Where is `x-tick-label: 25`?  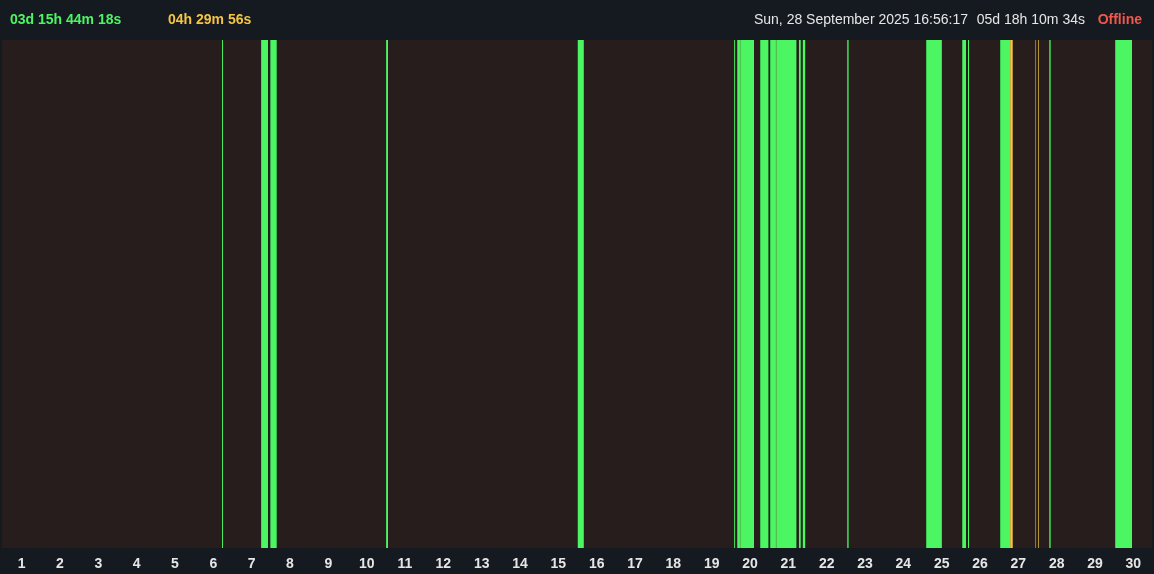 x-tick-label: 25 is located at coordinates (941, 562).